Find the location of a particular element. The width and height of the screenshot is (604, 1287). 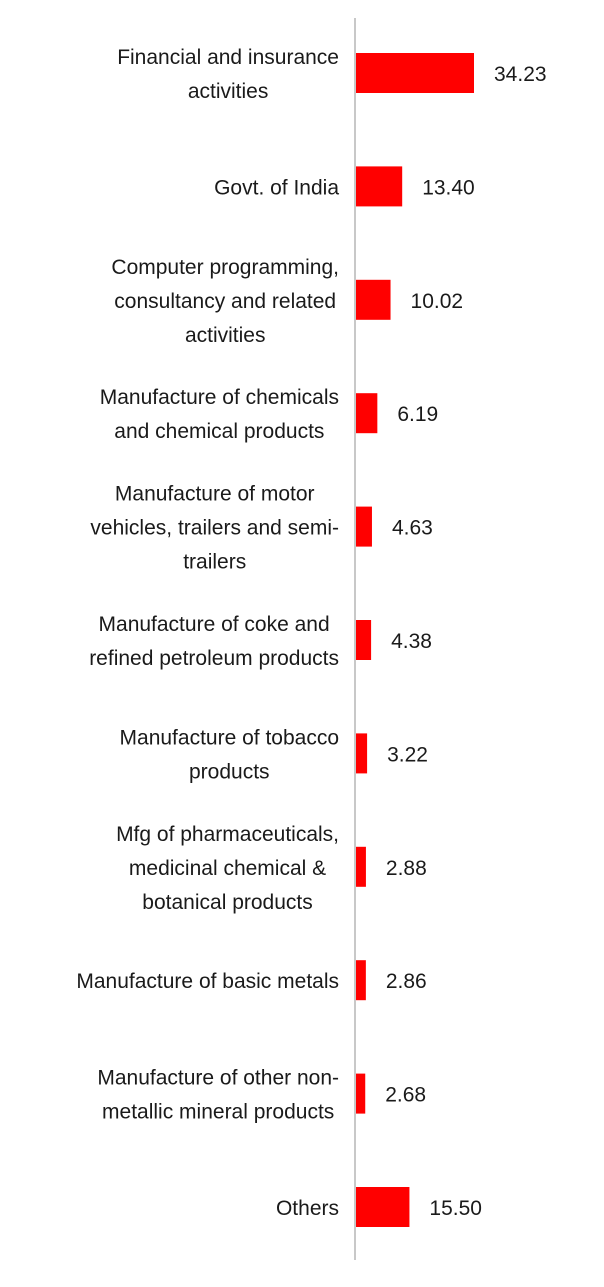

category-label-line: Manufacture of other non- is located at coordinates (218, 1078).